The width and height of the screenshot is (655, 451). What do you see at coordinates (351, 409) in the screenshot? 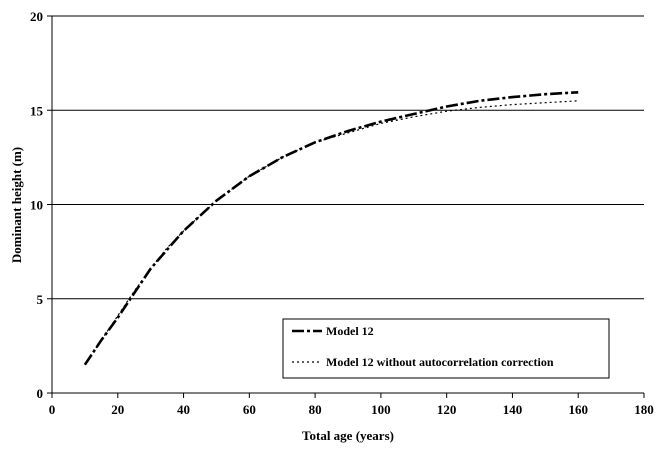
I see `x-tick-labels: 0 20 40 60 80 100 120 140 160 180` at bounding box center [351, 409].